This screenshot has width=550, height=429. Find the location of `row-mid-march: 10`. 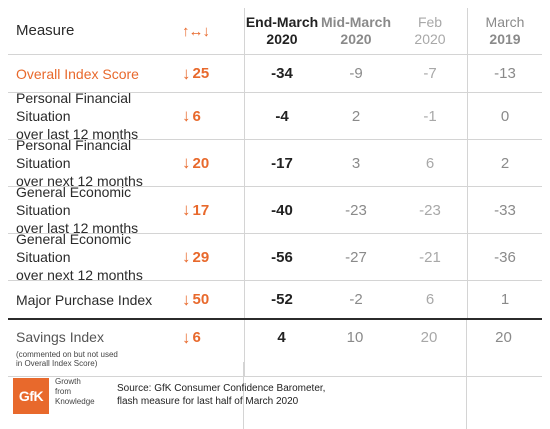

row-mid-march: 10 is located at coordinates (355, 337).